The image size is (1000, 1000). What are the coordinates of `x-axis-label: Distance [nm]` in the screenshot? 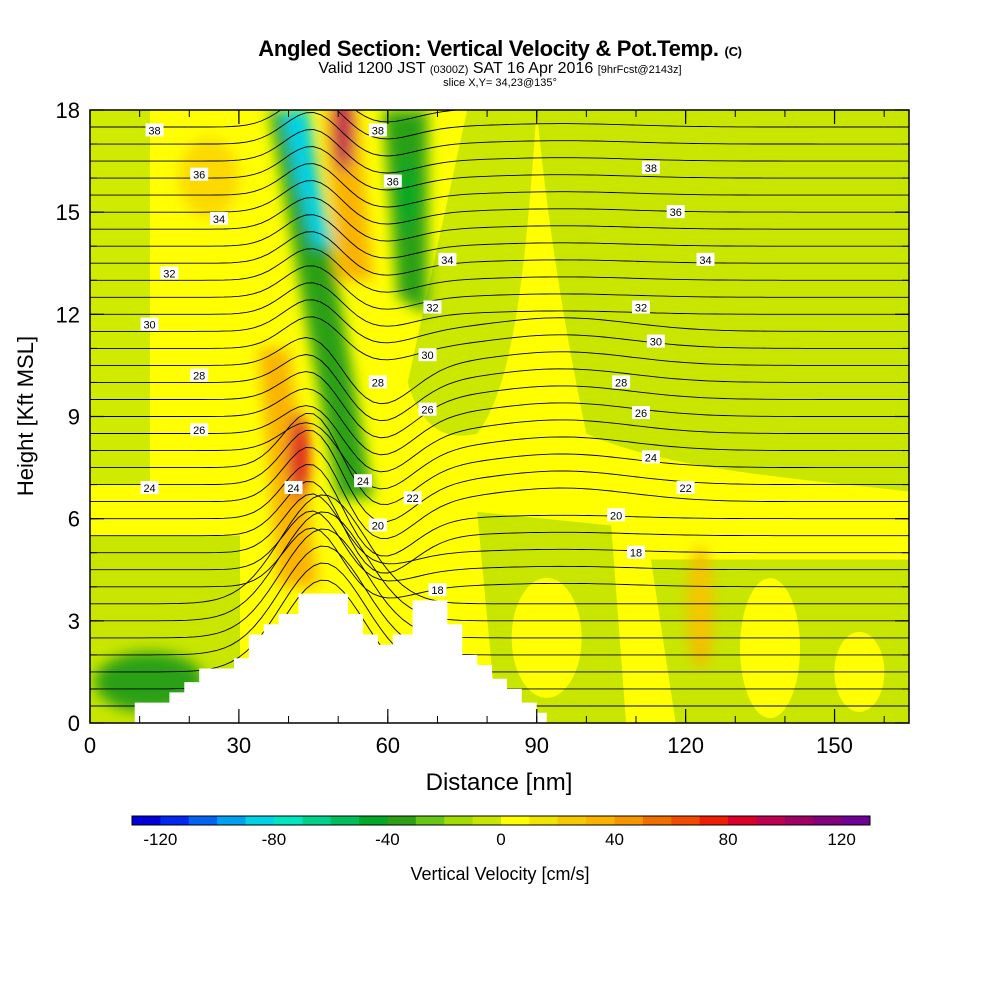 It's located at (499, 782).